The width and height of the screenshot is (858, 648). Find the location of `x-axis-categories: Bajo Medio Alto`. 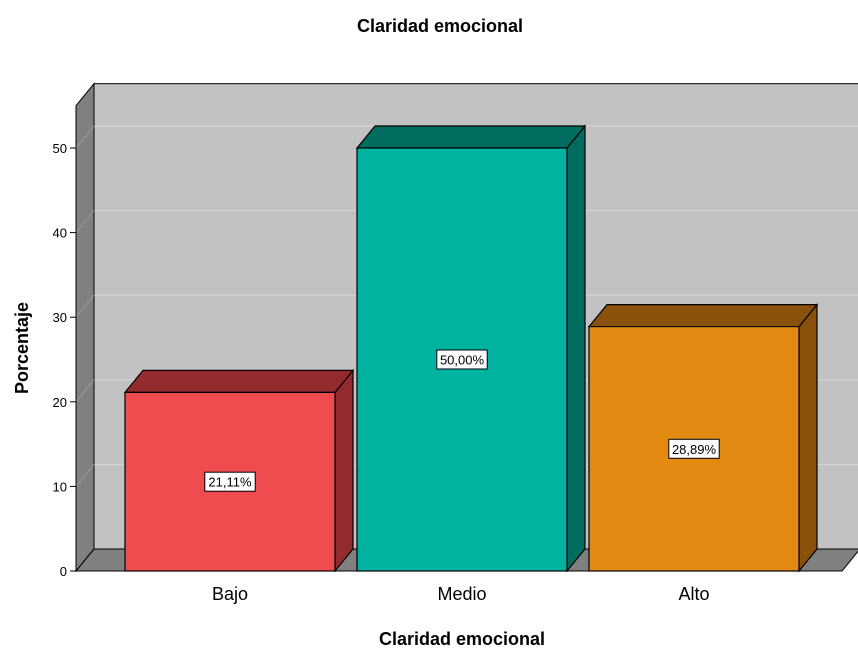

x-axis-categories: Bajo Medio Alto is located at coordinates (461, 594).